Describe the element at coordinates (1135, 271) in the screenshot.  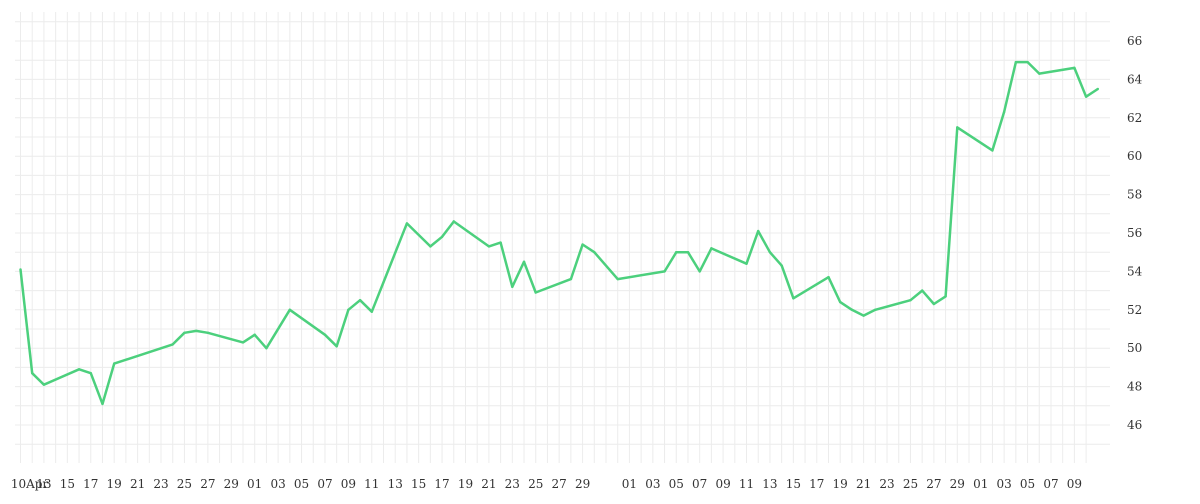
I see `y-tick-label: 54` at that location.